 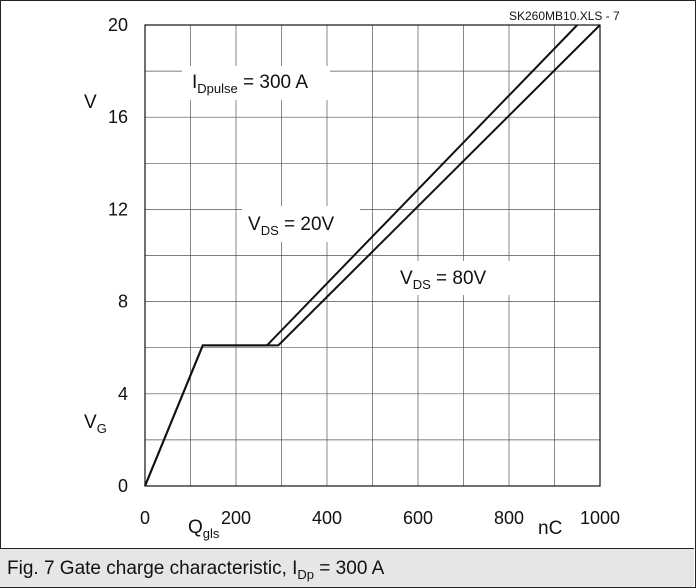 What do you see at coordinates (123, 302) in the screenshot?
I see `y-tick-label: 8` at bounding box center [123, 302].